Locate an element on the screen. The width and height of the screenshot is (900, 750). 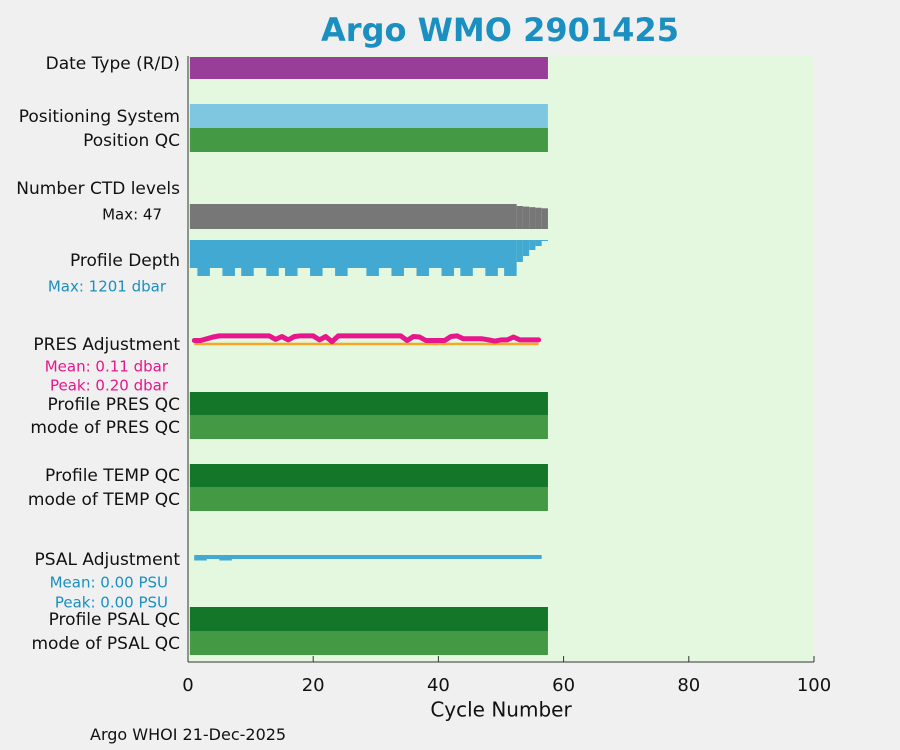
bar-position-qc is located at coordinates (368, 140).